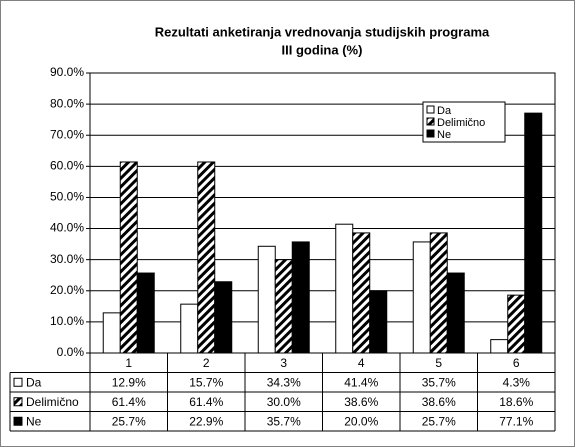 The height and width of the screenshot is (447, 575). I want to click on y-tick-label: 40.0%, so click(67, 228).